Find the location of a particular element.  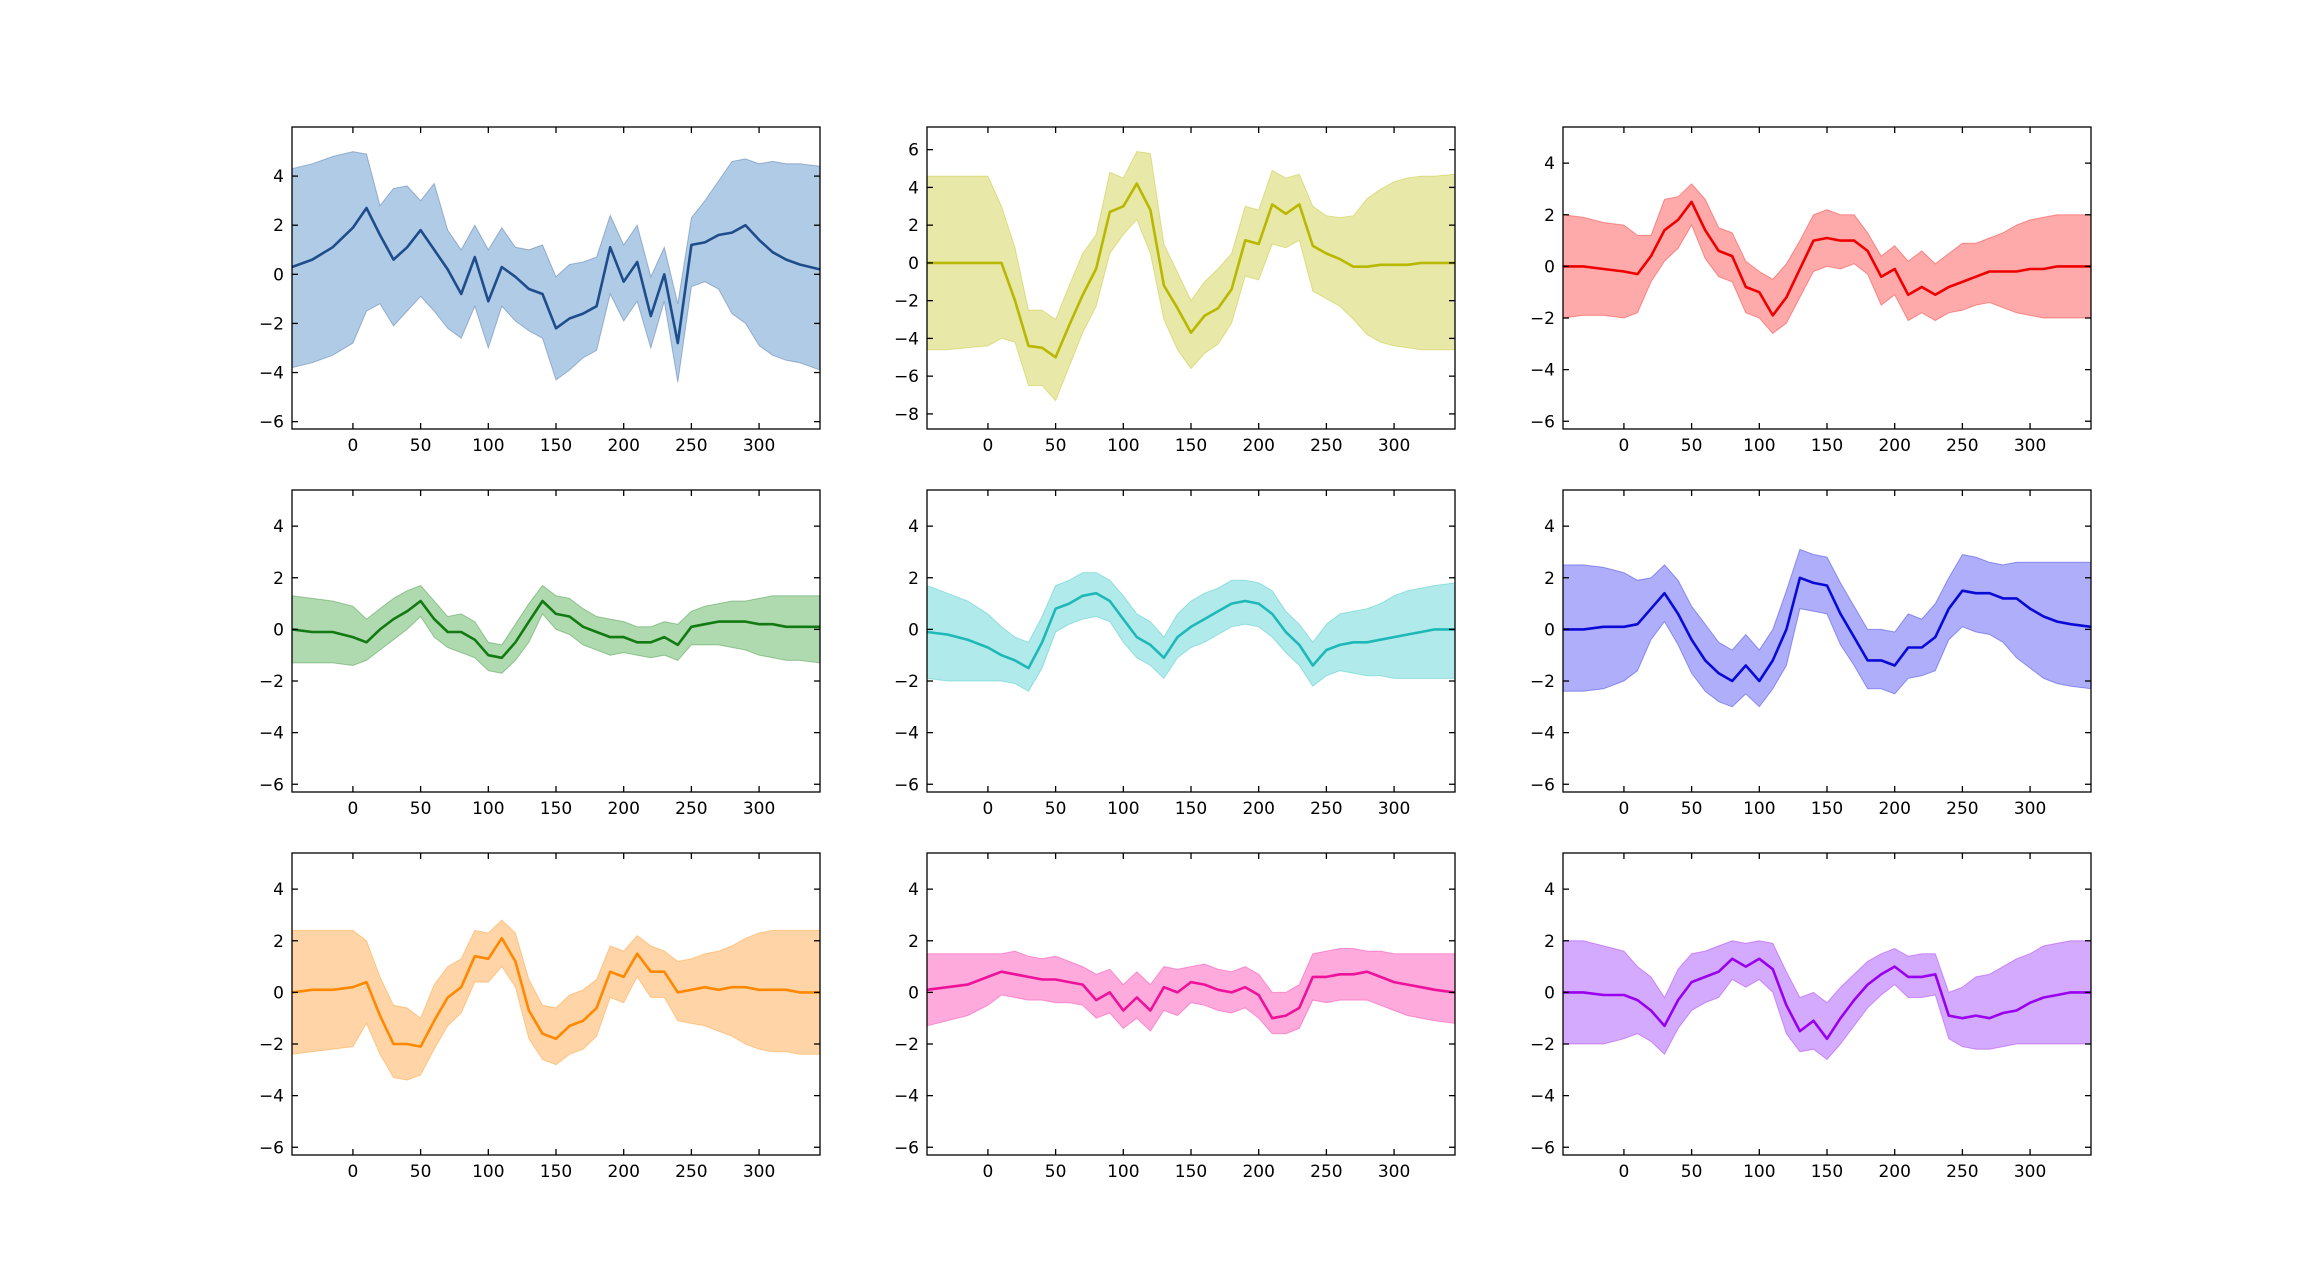

subplot-6: 0 50 100 150 200 250 300 −6 −4 −2 0 2 4 is located at coordinates (1811, 654).